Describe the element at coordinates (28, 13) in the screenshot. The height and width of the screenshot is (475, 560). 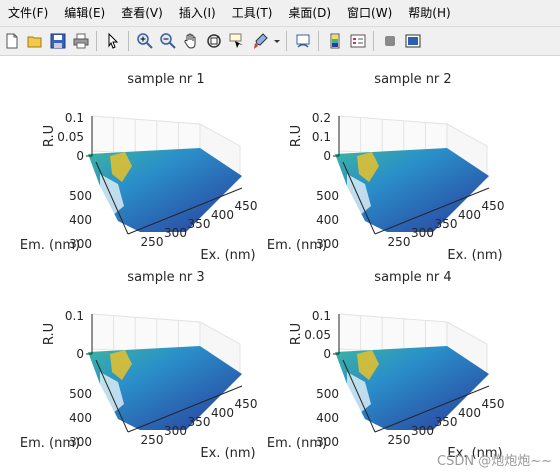
I see `menu-file: 文件(F)` at that location.